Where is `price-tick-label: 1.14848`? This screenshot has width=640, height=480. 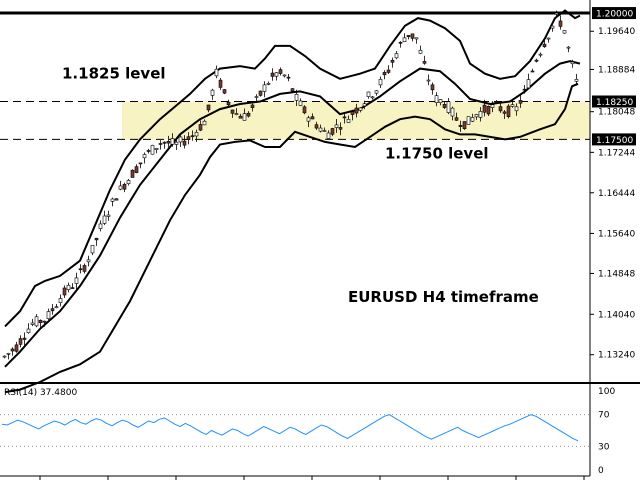
price-tick-label: 1.14848 is located at coordinates (616, 274).